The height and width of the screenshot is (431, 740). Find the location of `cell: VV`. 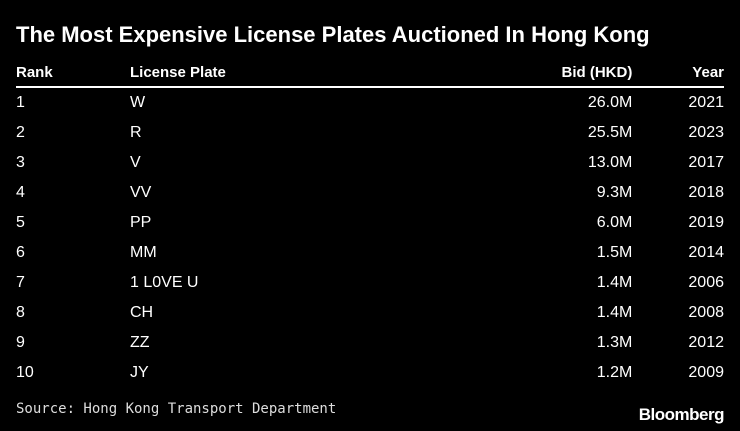

cell: VV is located at coordinates (141, 192).